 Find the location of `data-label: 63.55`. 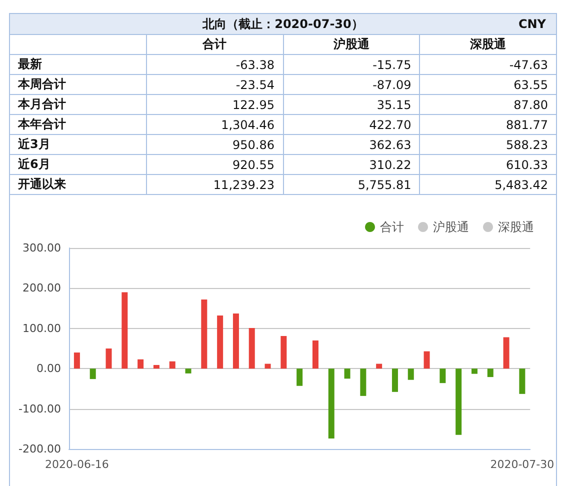

data-label: 63.55 is located at coordinates (488, 84).